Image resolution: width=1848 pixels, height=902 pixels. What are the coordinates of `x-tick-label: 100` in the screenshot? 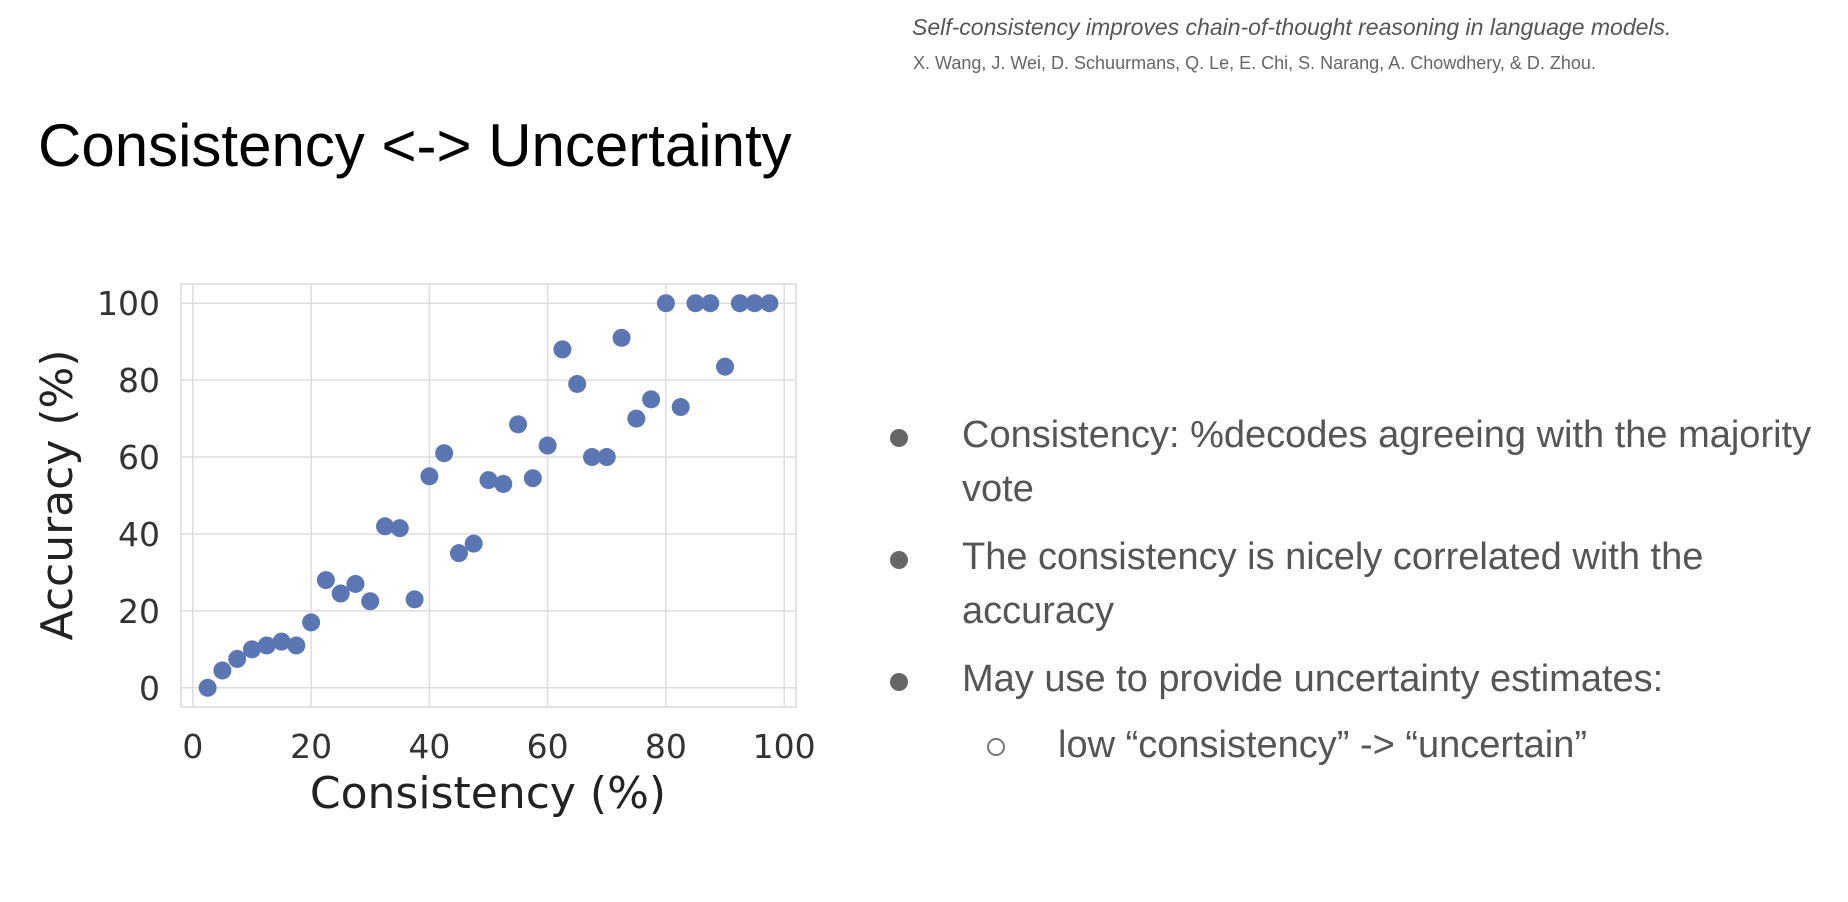 It's located at (784, 746).